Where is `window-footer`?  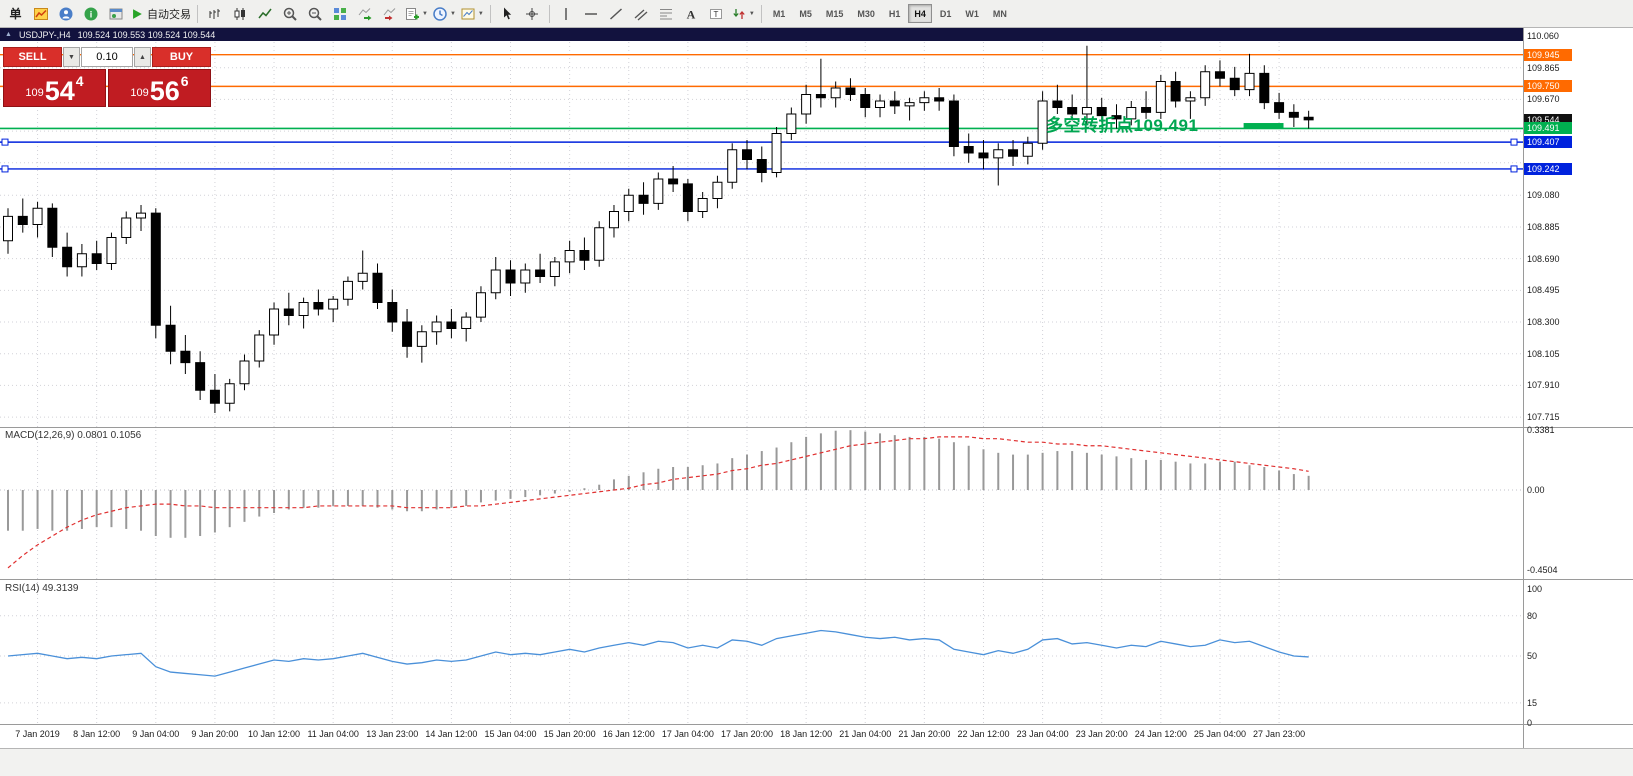
window-footer is located at coordinates (816, 762).